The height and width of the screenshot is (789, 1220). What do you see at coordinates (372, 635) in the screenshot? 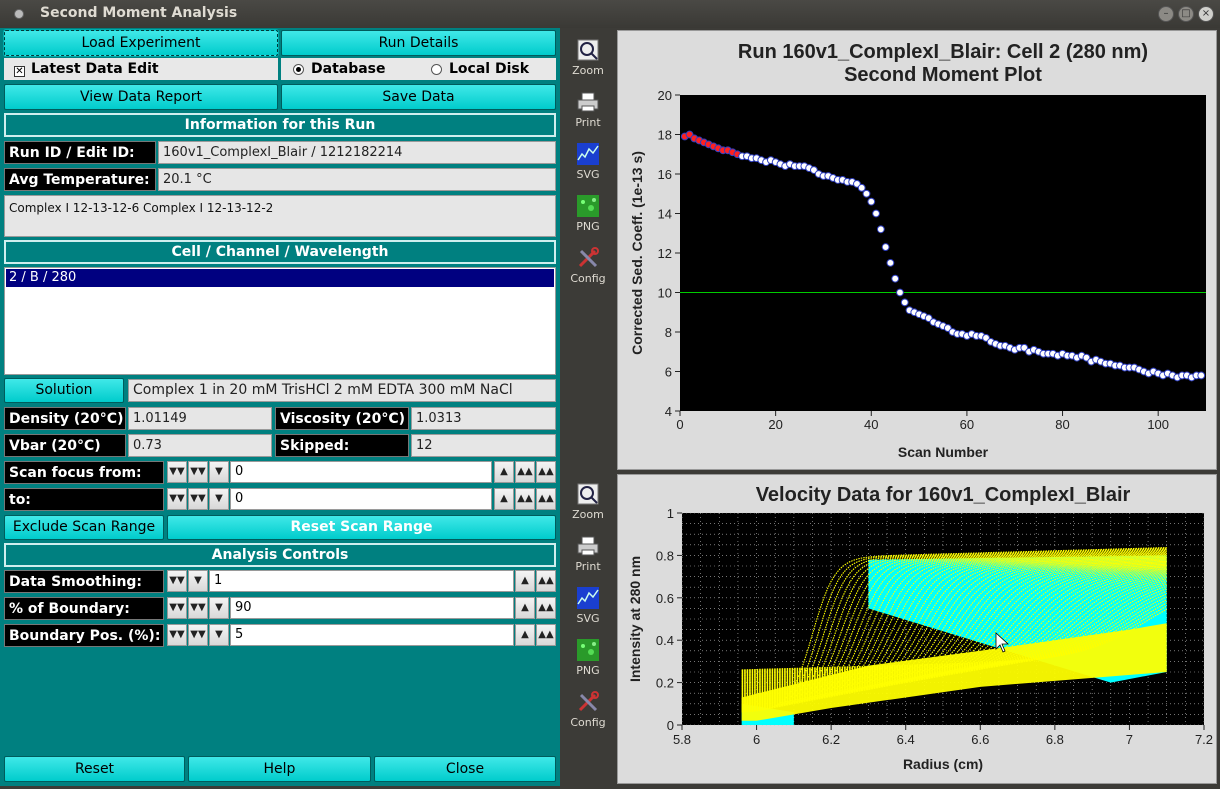
I see `boundary-position-input: 5` at bounding box center [372, 635].